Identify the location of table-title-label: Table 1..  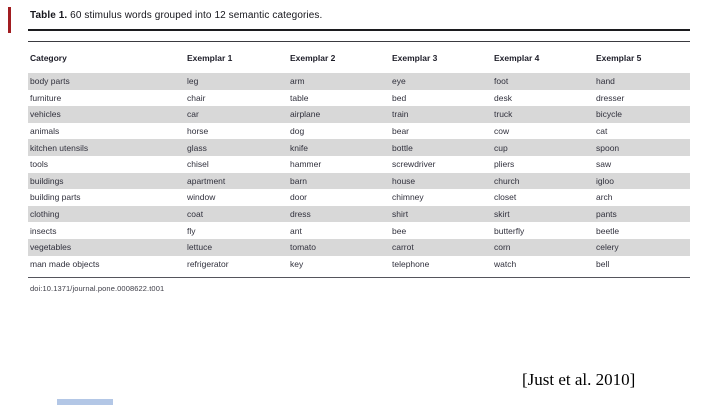
(49, 15).